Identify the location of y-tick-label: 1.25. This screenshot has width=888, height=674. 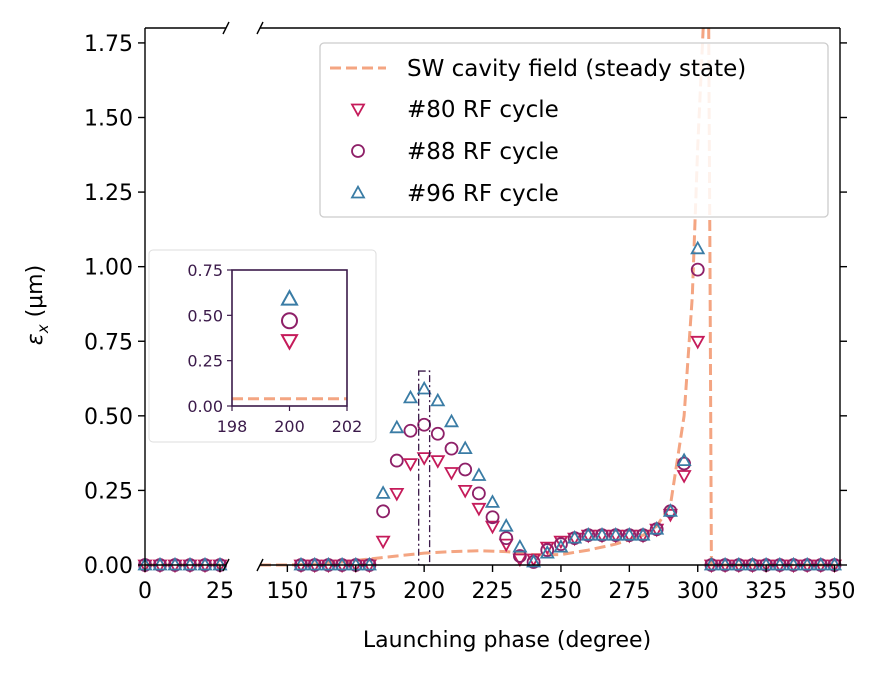
(108, 193).